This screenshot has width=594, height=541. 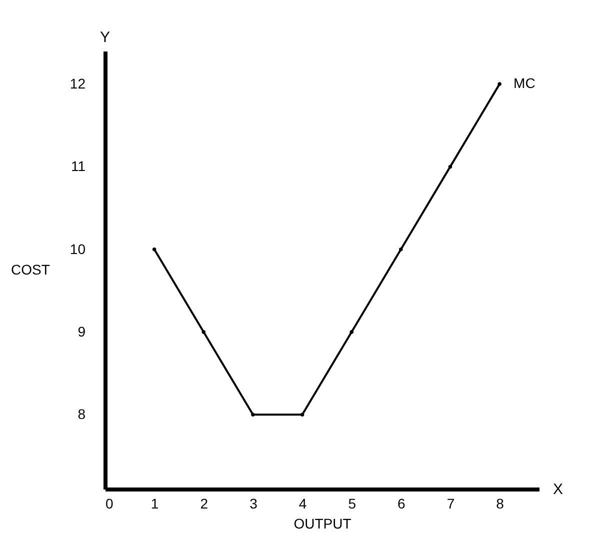 What do you see at coordinates (82, 414) in the screenshot?
I see `y-tick-label: 8` at bounding box center [82, 414].